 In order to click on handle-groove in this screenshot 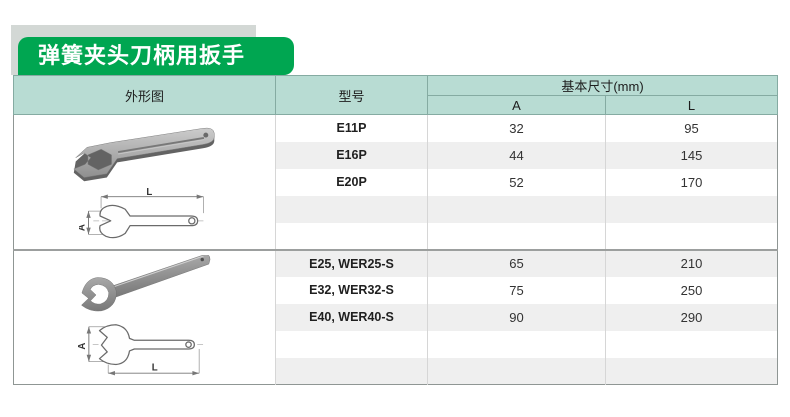, I will do `click(160, 144)`.